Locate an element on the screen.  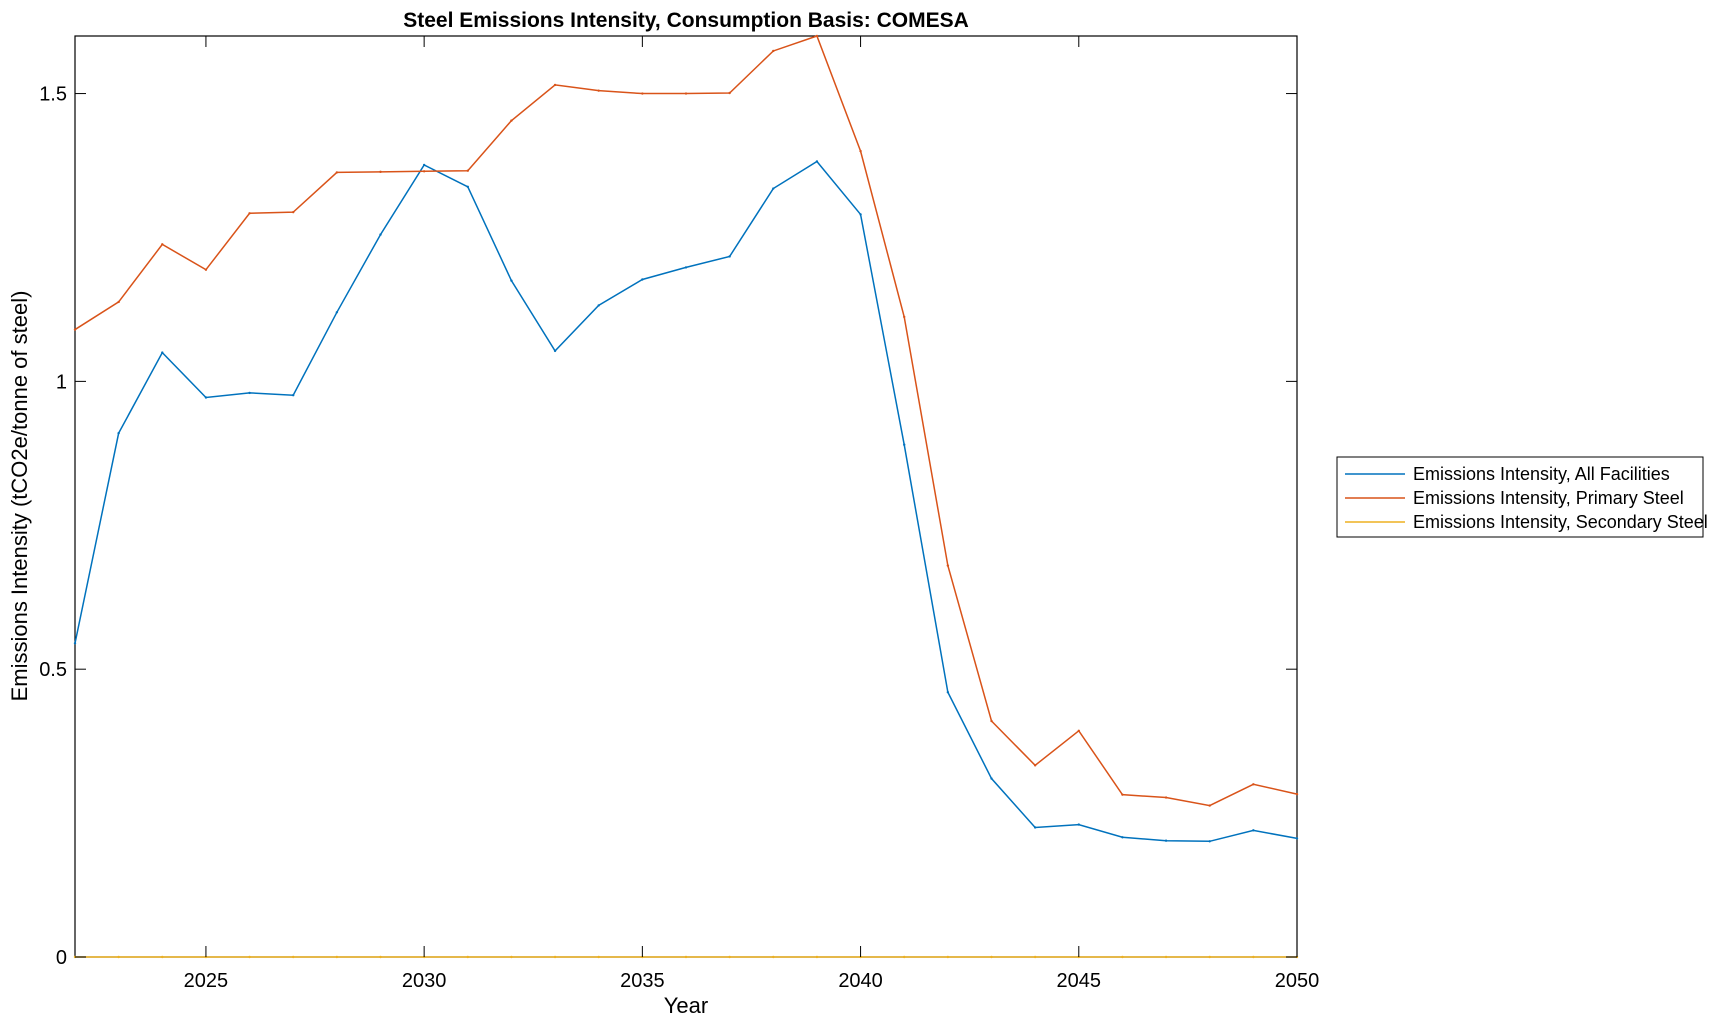
y-tick-label: 0.5 is located at coordinates (53, 670).